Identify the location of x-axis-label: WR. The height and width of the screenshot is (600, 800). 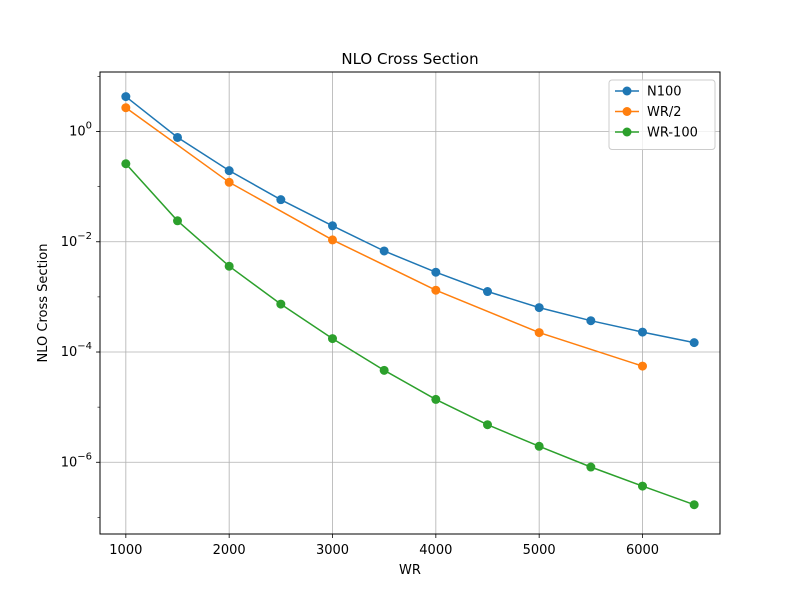
(410, 570).